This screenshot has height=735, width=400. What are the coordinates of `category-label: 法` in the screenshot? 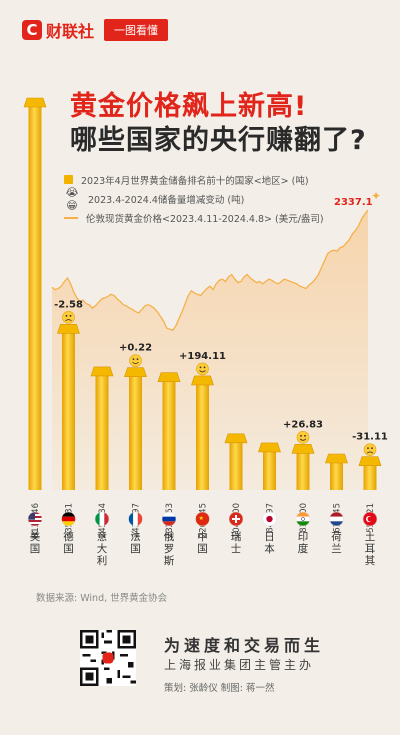 It's located at (135, 536).